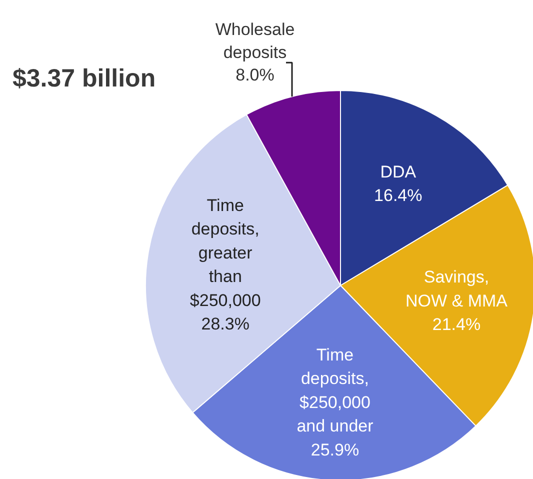 The image size is (533, 479). Describe the element at coordinates (398, 172) in the screenshot. I see `slice-label: DDA` at that location.